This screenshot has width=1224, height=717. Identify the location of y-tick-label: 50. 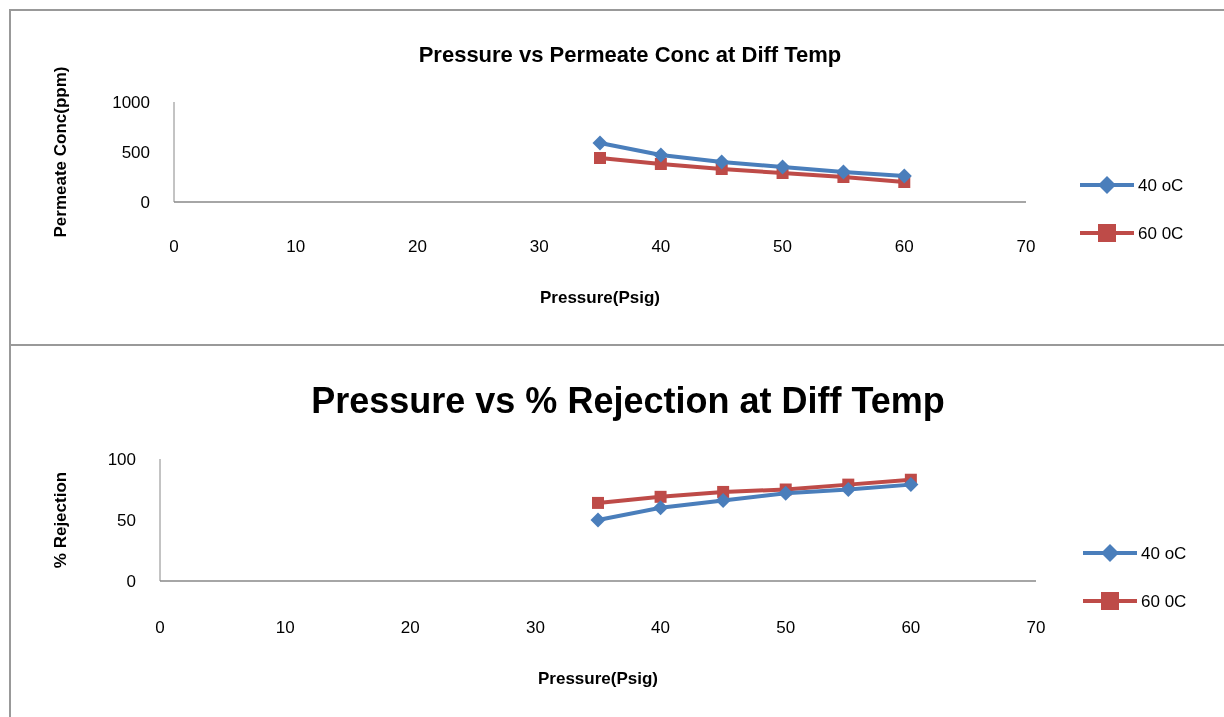
(126, 520).